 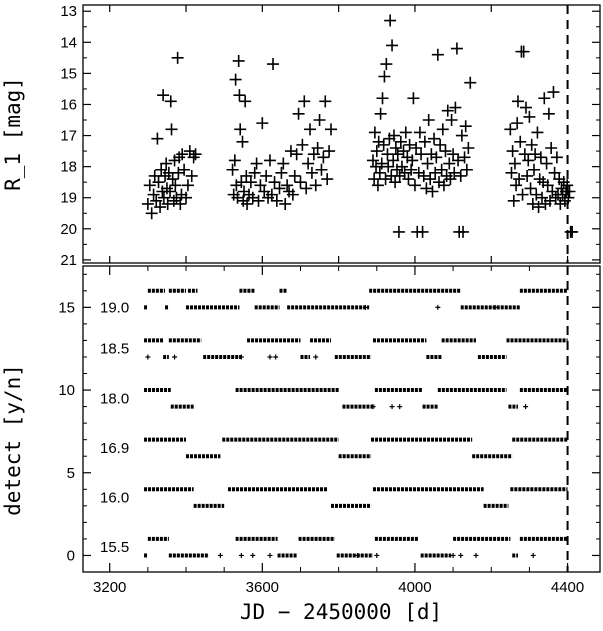 What do you see at coordinates (68, 11) in the screenshot?
I see `top-y-tick-label: 13` at bounding box center [68, 11].